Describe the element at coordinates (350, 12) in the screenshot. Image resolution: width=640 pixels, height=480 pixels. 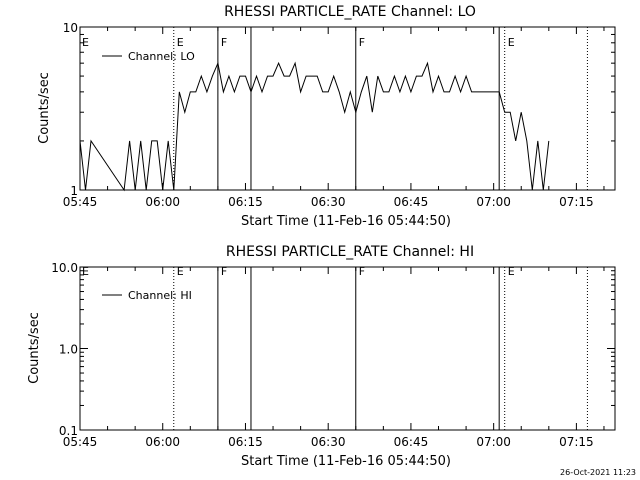
I see `lo-chart-title: RHESSI PARTICLE_RATE Channel: LO` at that location.